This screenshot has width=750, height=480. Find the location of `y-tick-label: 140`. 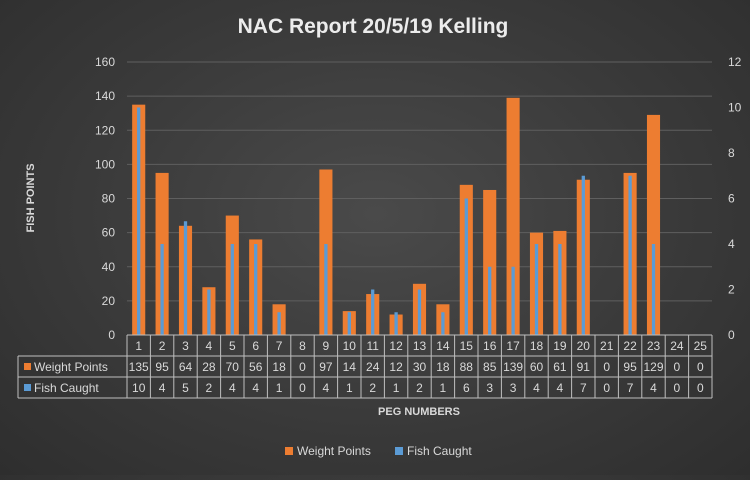

y-tick-label: 140 is located at coordinates (105, 96).